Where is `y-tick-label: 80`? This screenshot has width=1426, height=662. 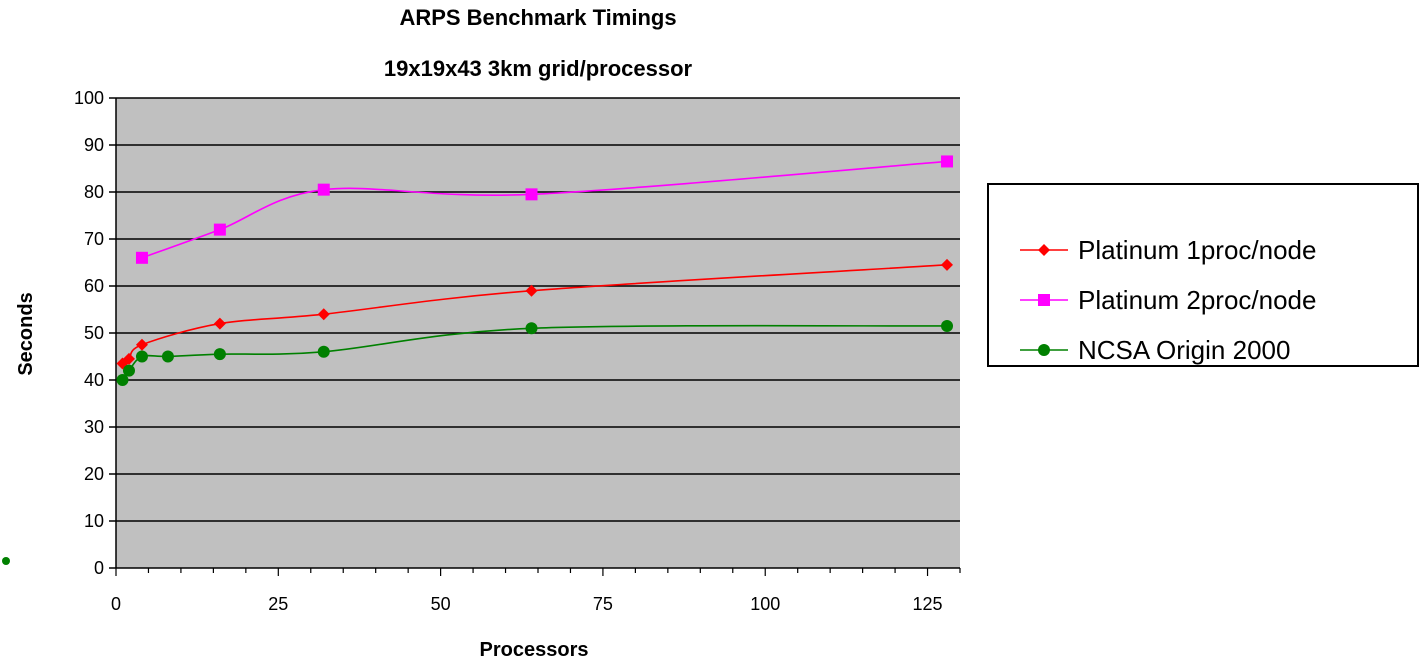
y-tick-label: 80 is located at coordinates (94, 192).